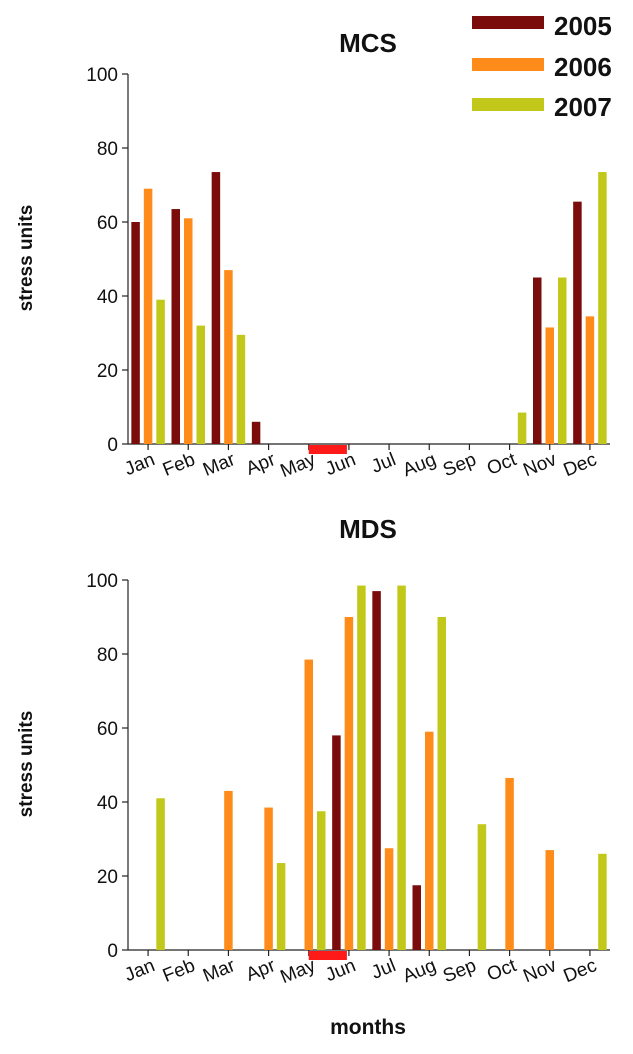  What do you see at coordinates (508, 22) in the screenshot?
I see `legend-swatch-2005` at bounding box center [508, 22].